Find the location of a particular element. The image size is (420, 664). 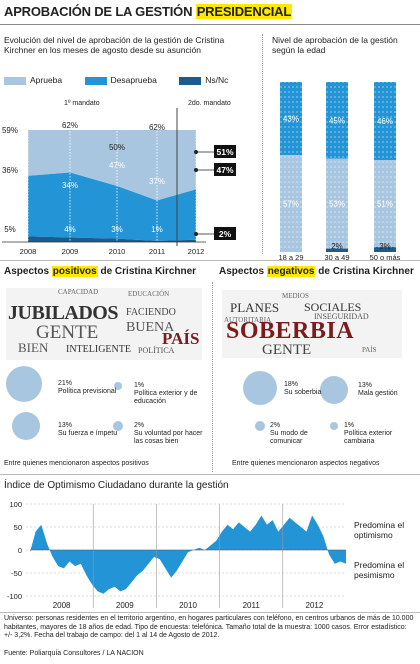

cloud-word: CAPACIDAD is located at coordinates (78, 292).